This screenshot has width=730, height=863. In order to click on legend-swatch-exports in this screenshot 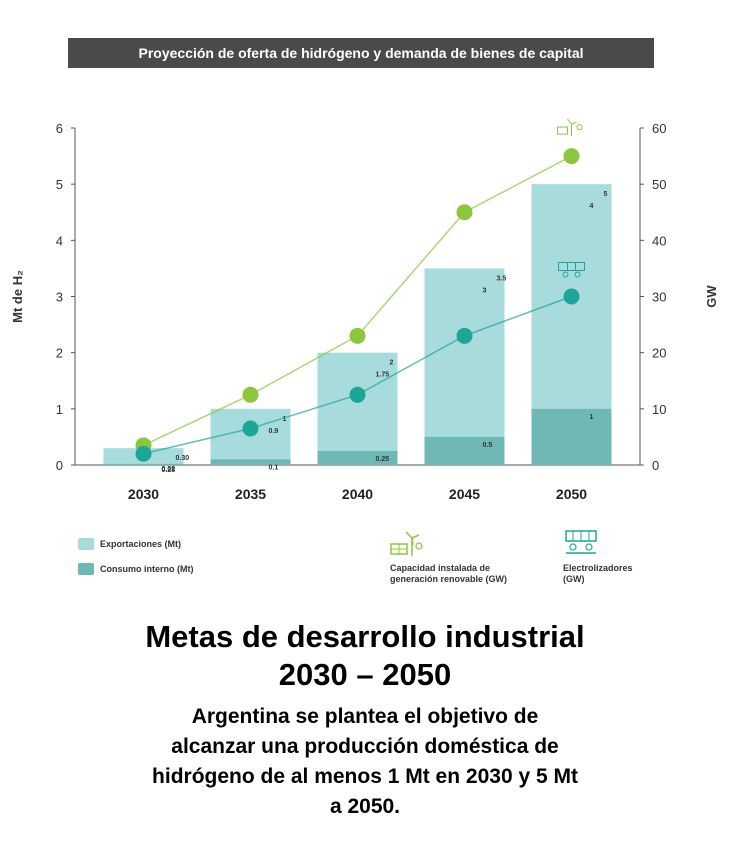, I will do `click(86, 544)`.